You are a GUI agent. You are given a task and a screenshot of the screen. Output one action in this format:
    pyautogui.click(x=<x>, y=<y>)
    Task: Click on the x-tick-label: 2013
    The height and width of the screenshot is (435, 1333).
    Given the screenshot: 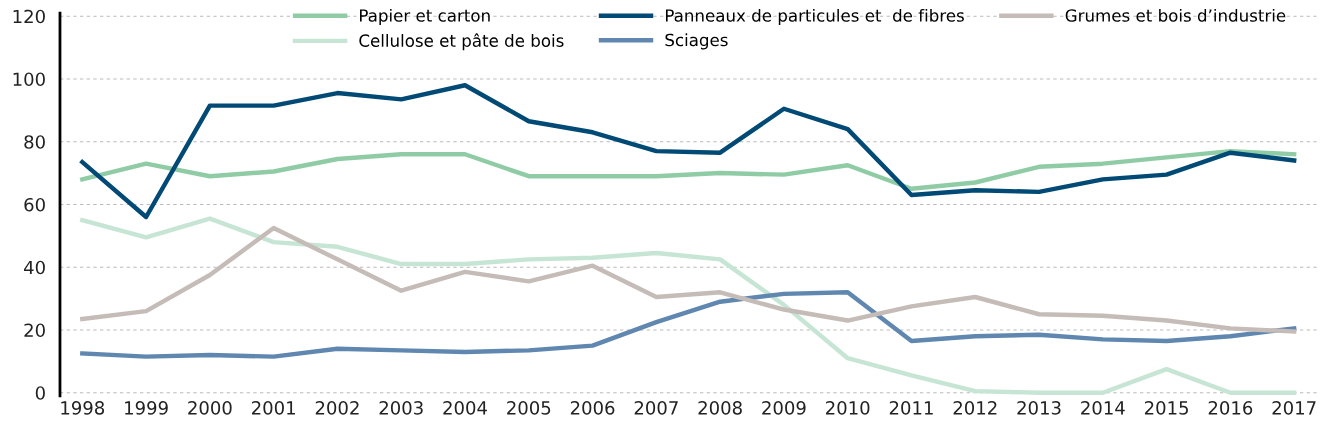 What is the action you would take?
    pyautogui.click(x=1039, y=408)
    